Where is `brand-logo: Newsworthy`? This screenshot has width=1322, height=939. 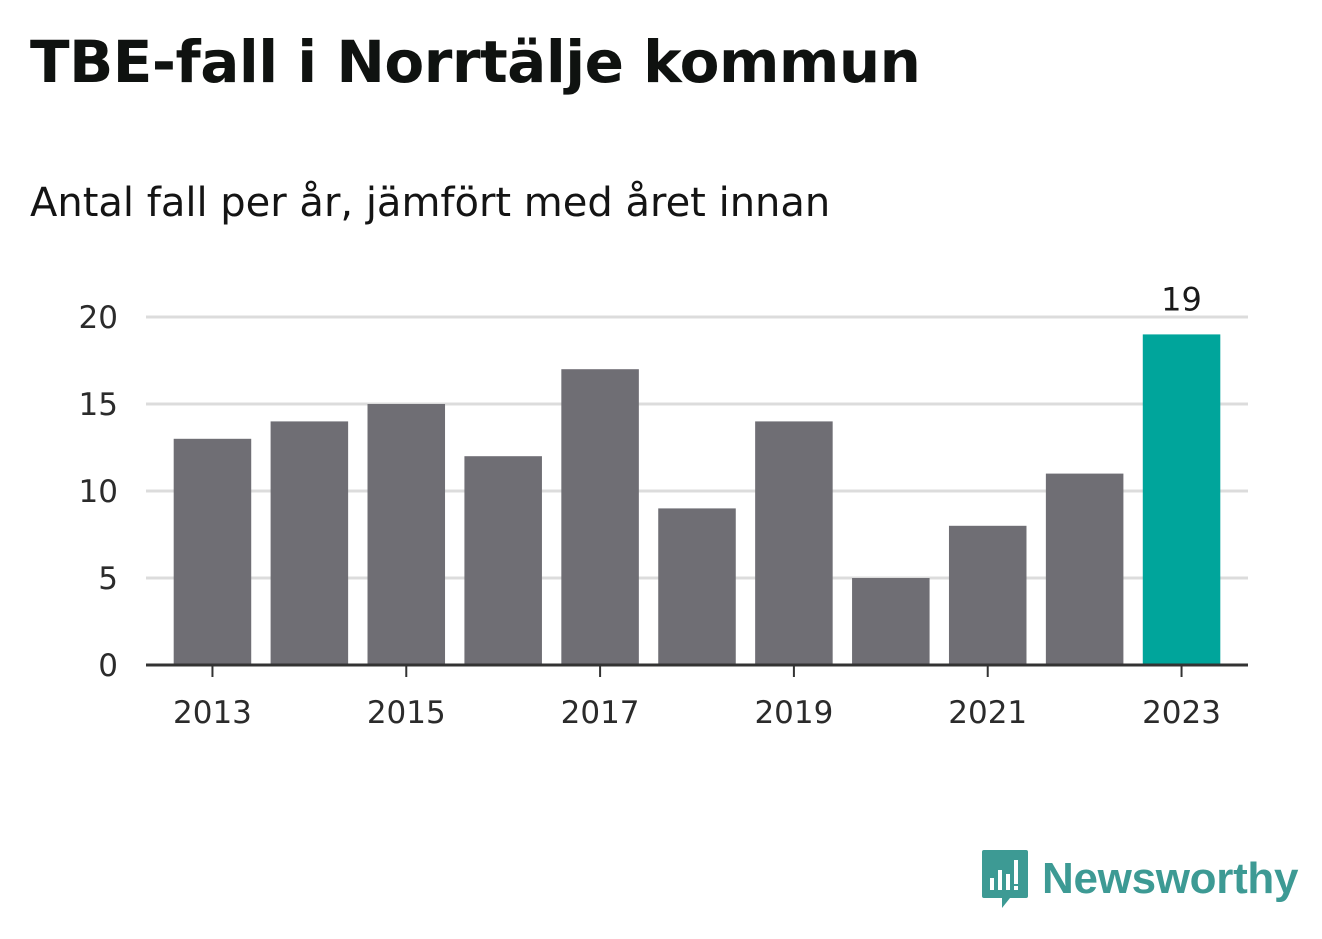 brand-logo: Newsworthy is located at coordinates (1139, 879).